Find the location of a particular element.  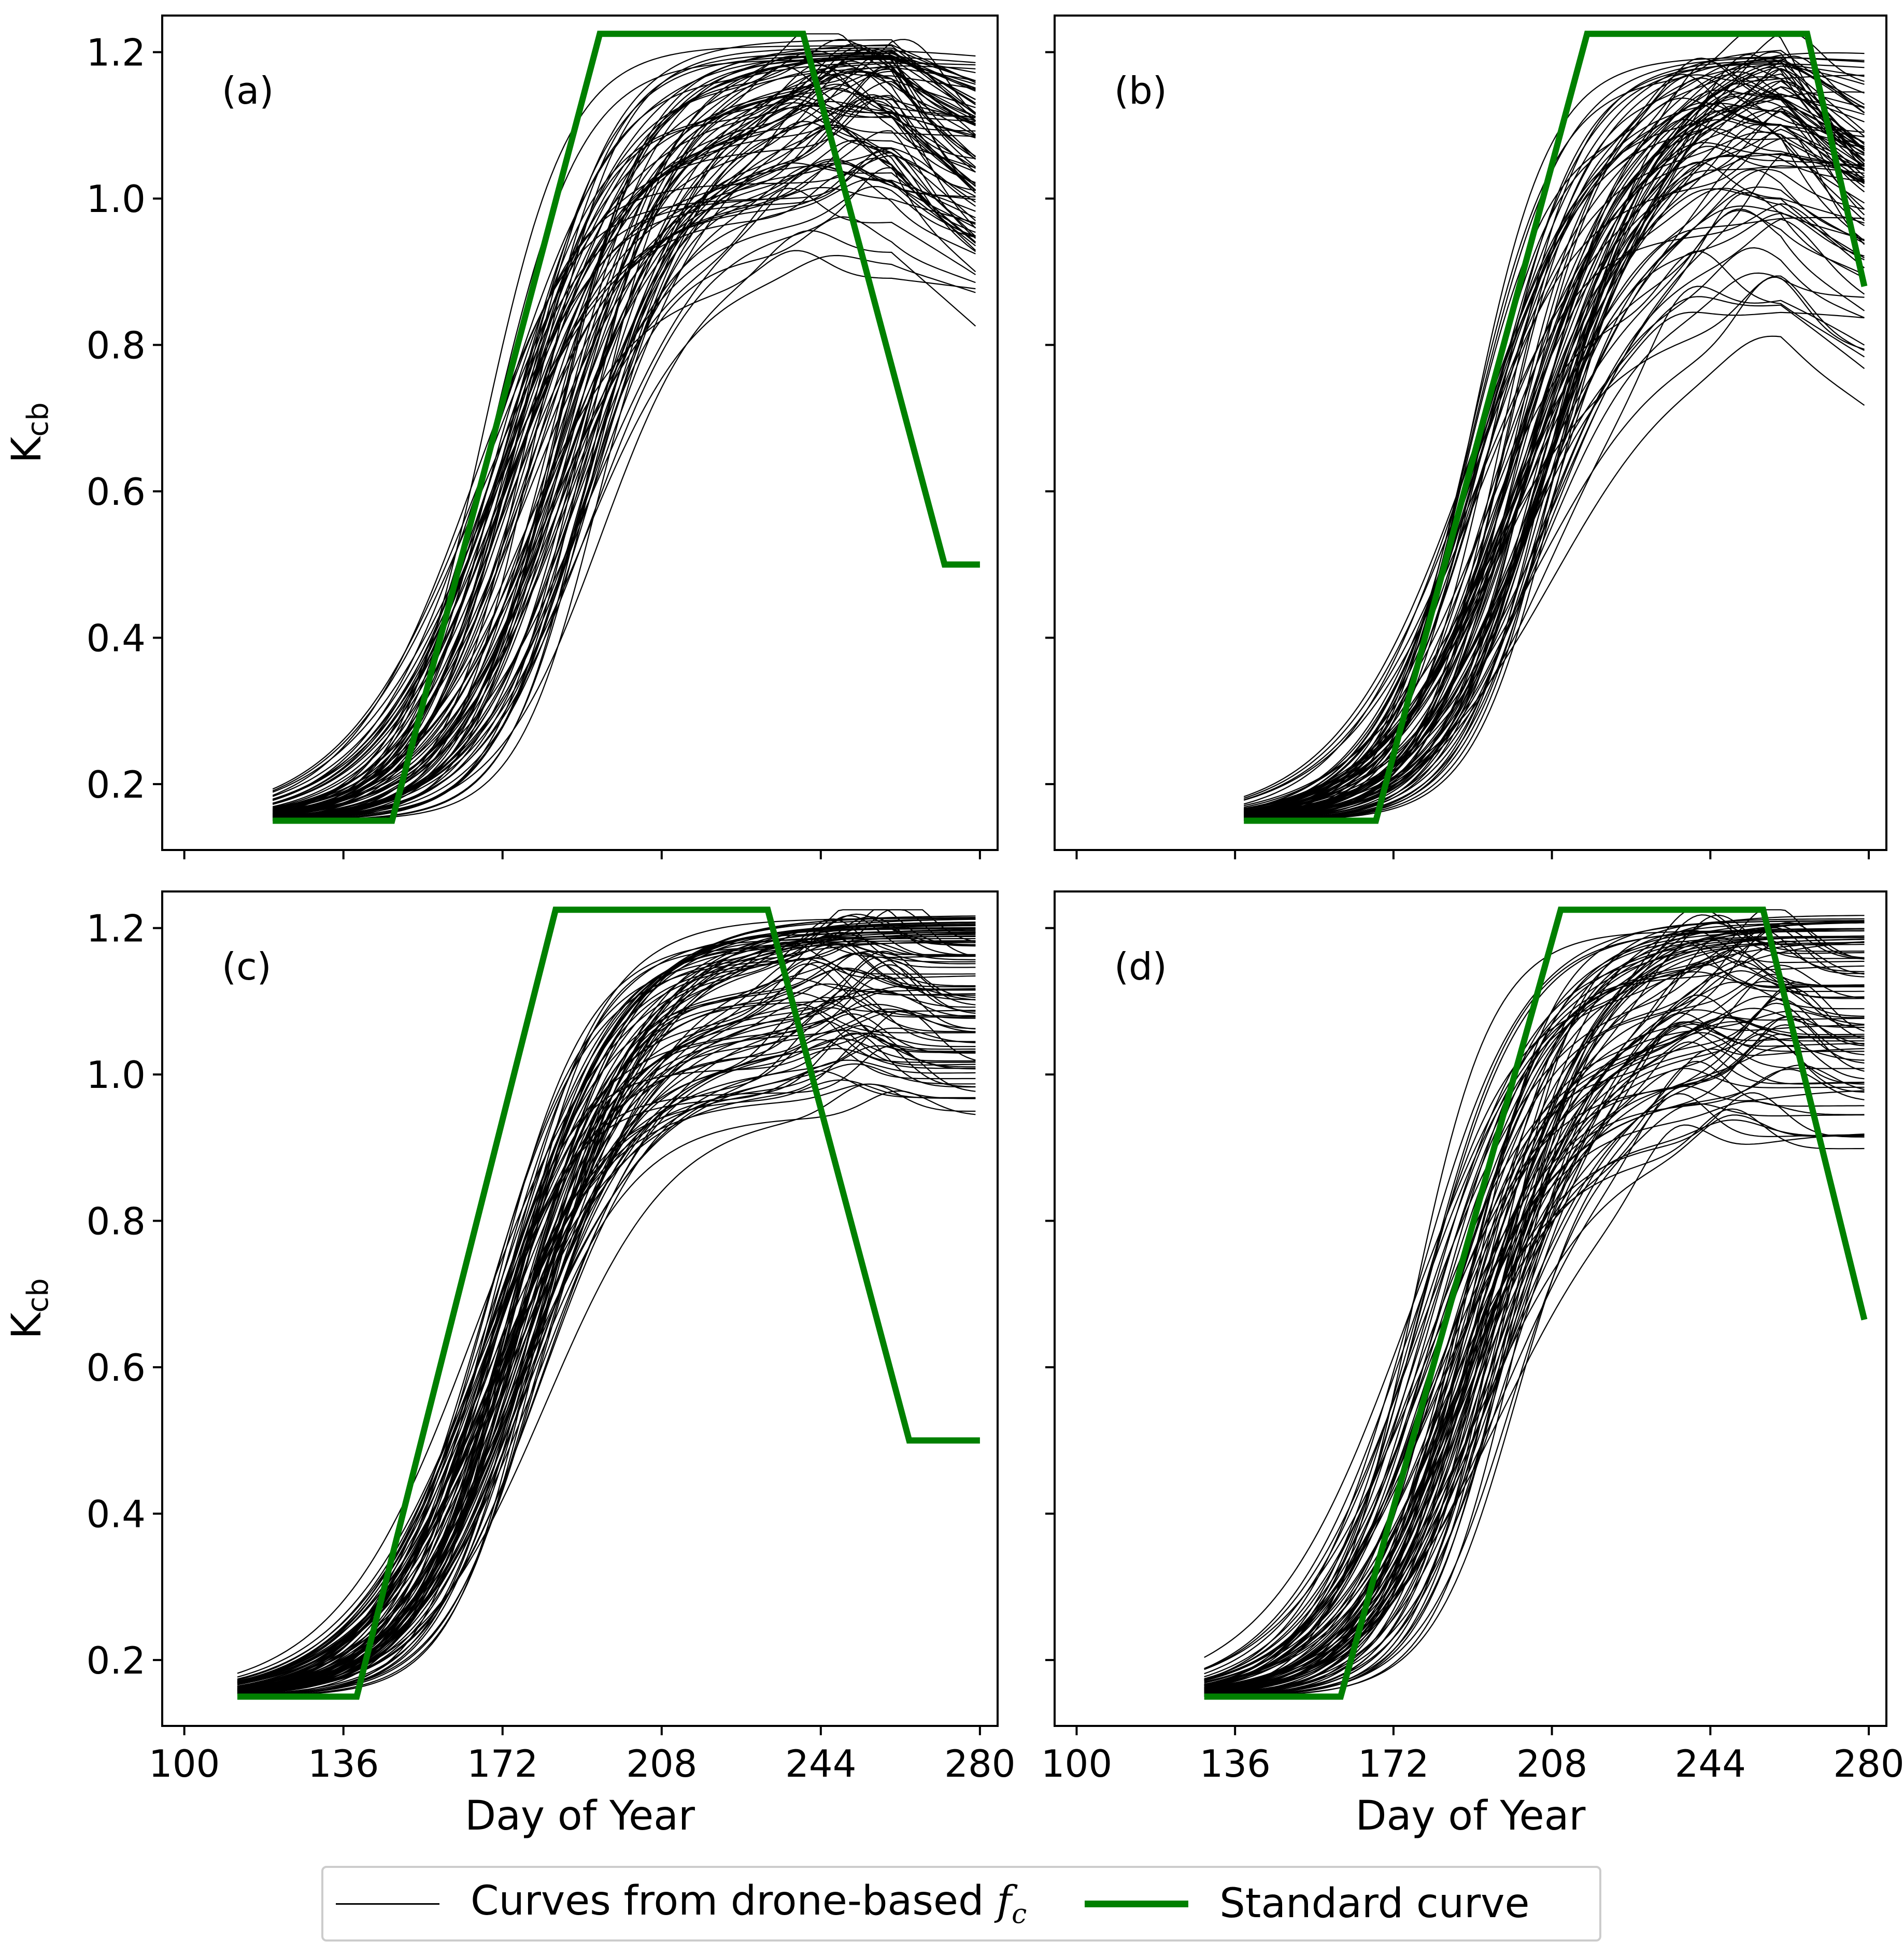

legend-label-standard: Standard curve is located at coordinates (1374, 1903).